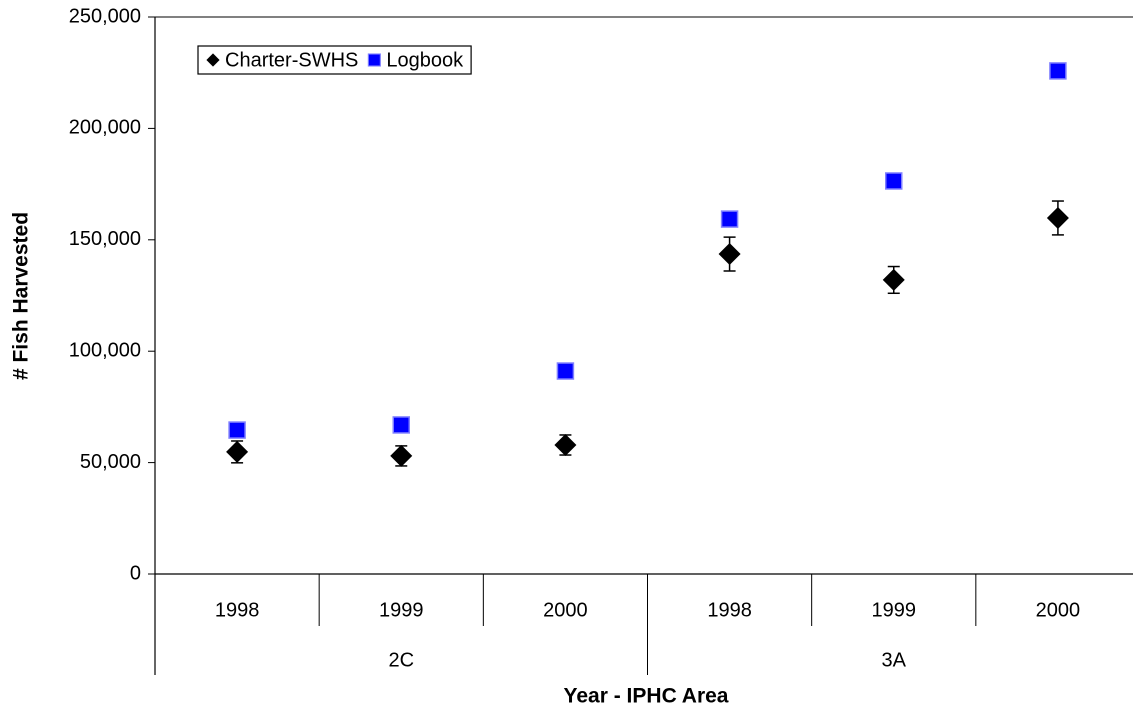 The width and height of the screenshot is (1133, 715). I want to click on y-tick-label: 0, so click(135, 573).